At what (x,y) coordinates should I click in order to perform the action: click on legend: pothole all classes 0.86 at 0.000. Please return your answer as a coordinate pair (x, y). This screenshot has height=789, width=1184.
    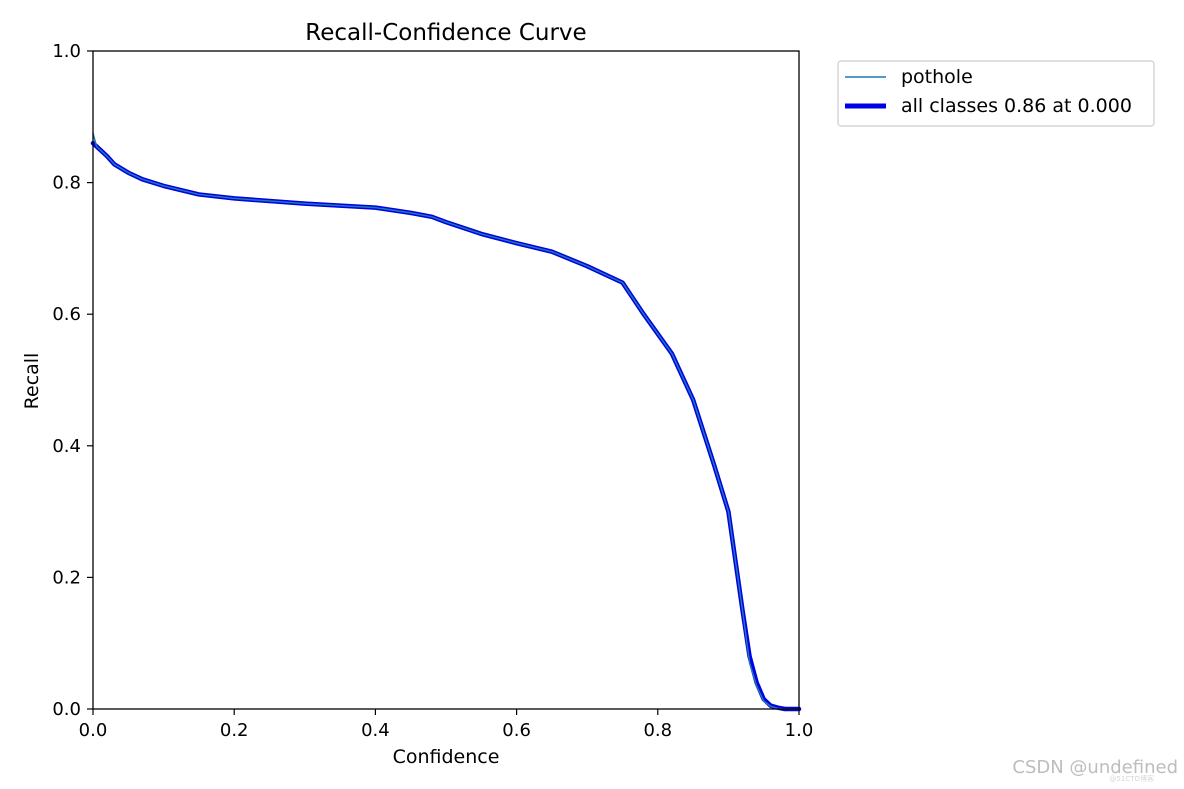
    Looking at the image, I should click on (996, 93).